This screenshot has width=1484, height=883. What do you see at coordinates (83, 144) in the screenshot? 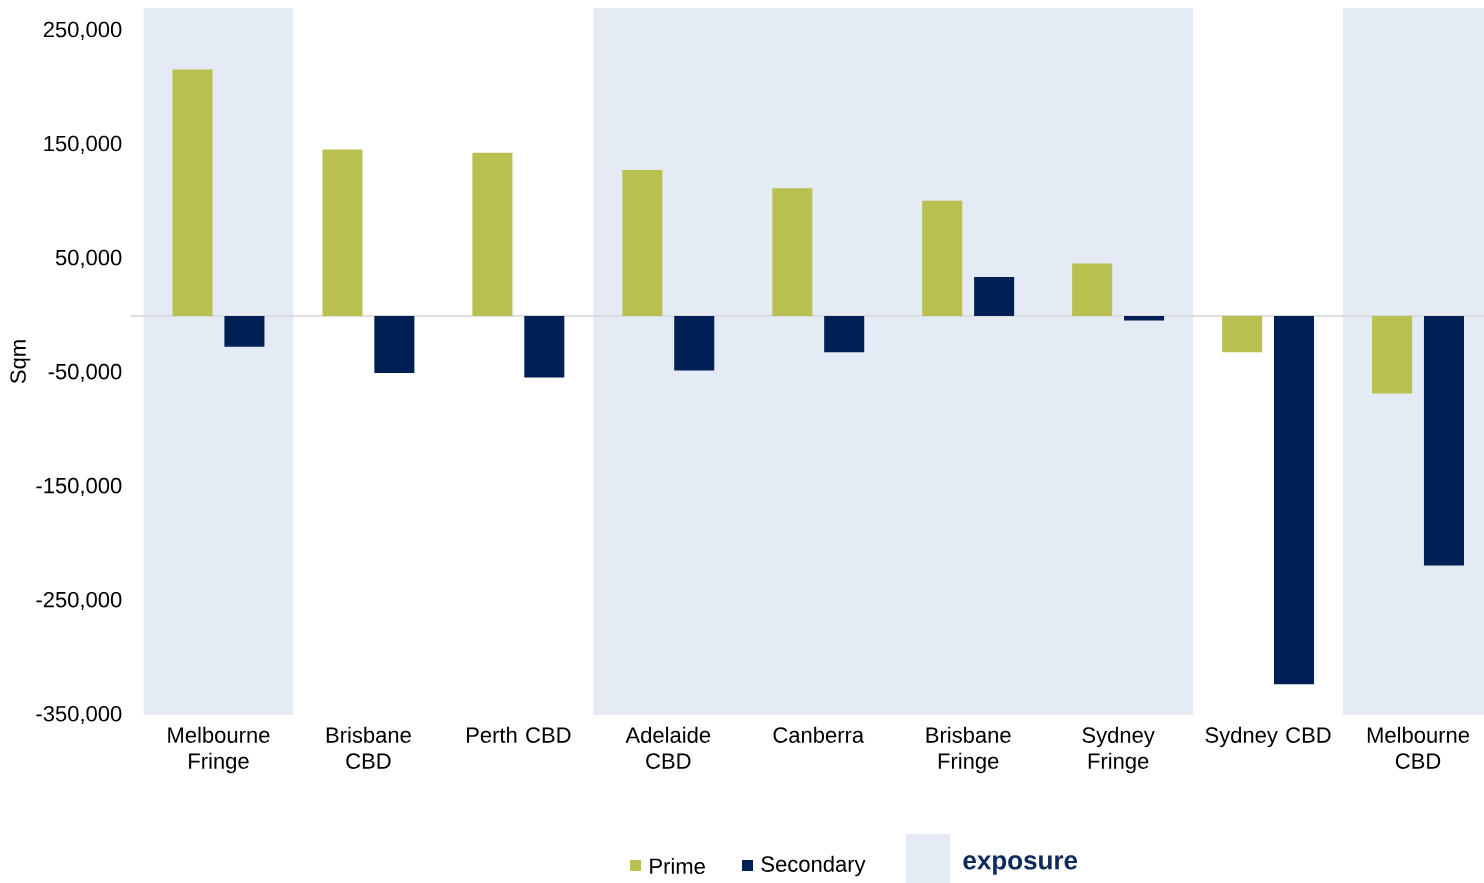
I see `y-tick-label: 150,000` at bounding box center [83, 144].